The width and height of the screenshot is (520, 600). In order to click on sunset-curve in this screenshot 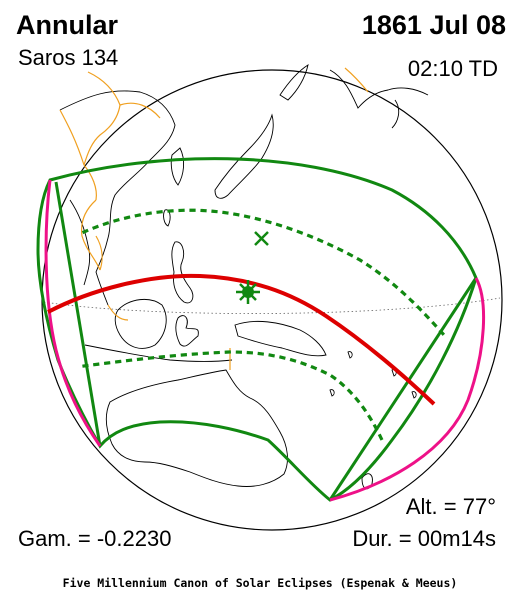, I will do `click(407, 389)`.